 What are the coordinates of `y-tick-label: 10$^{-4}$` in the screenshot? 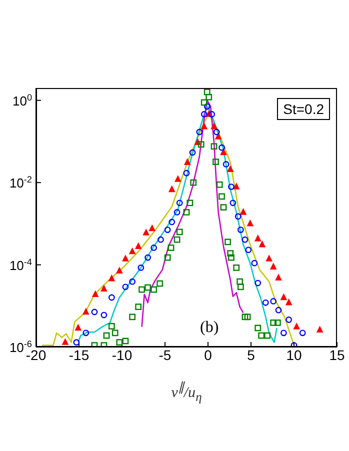 It's located at (20, 264).